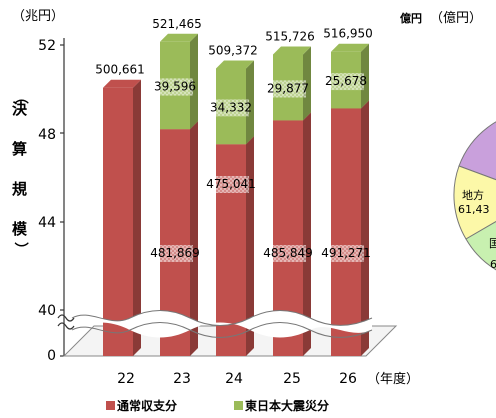  Describe the element at coordinates (110, 405) in the screenshot. I see `legend-swatch-normal` at that location.